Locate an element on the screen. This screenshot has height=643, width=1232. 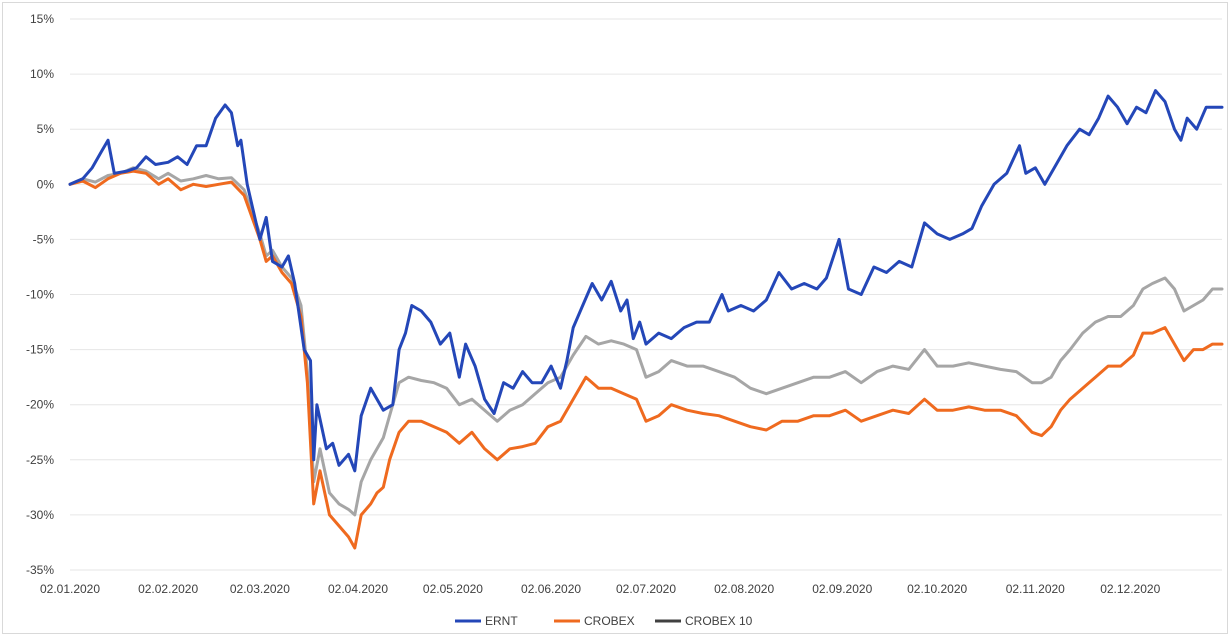
y-tick-label: 5% is located at coordinates (46, 129).